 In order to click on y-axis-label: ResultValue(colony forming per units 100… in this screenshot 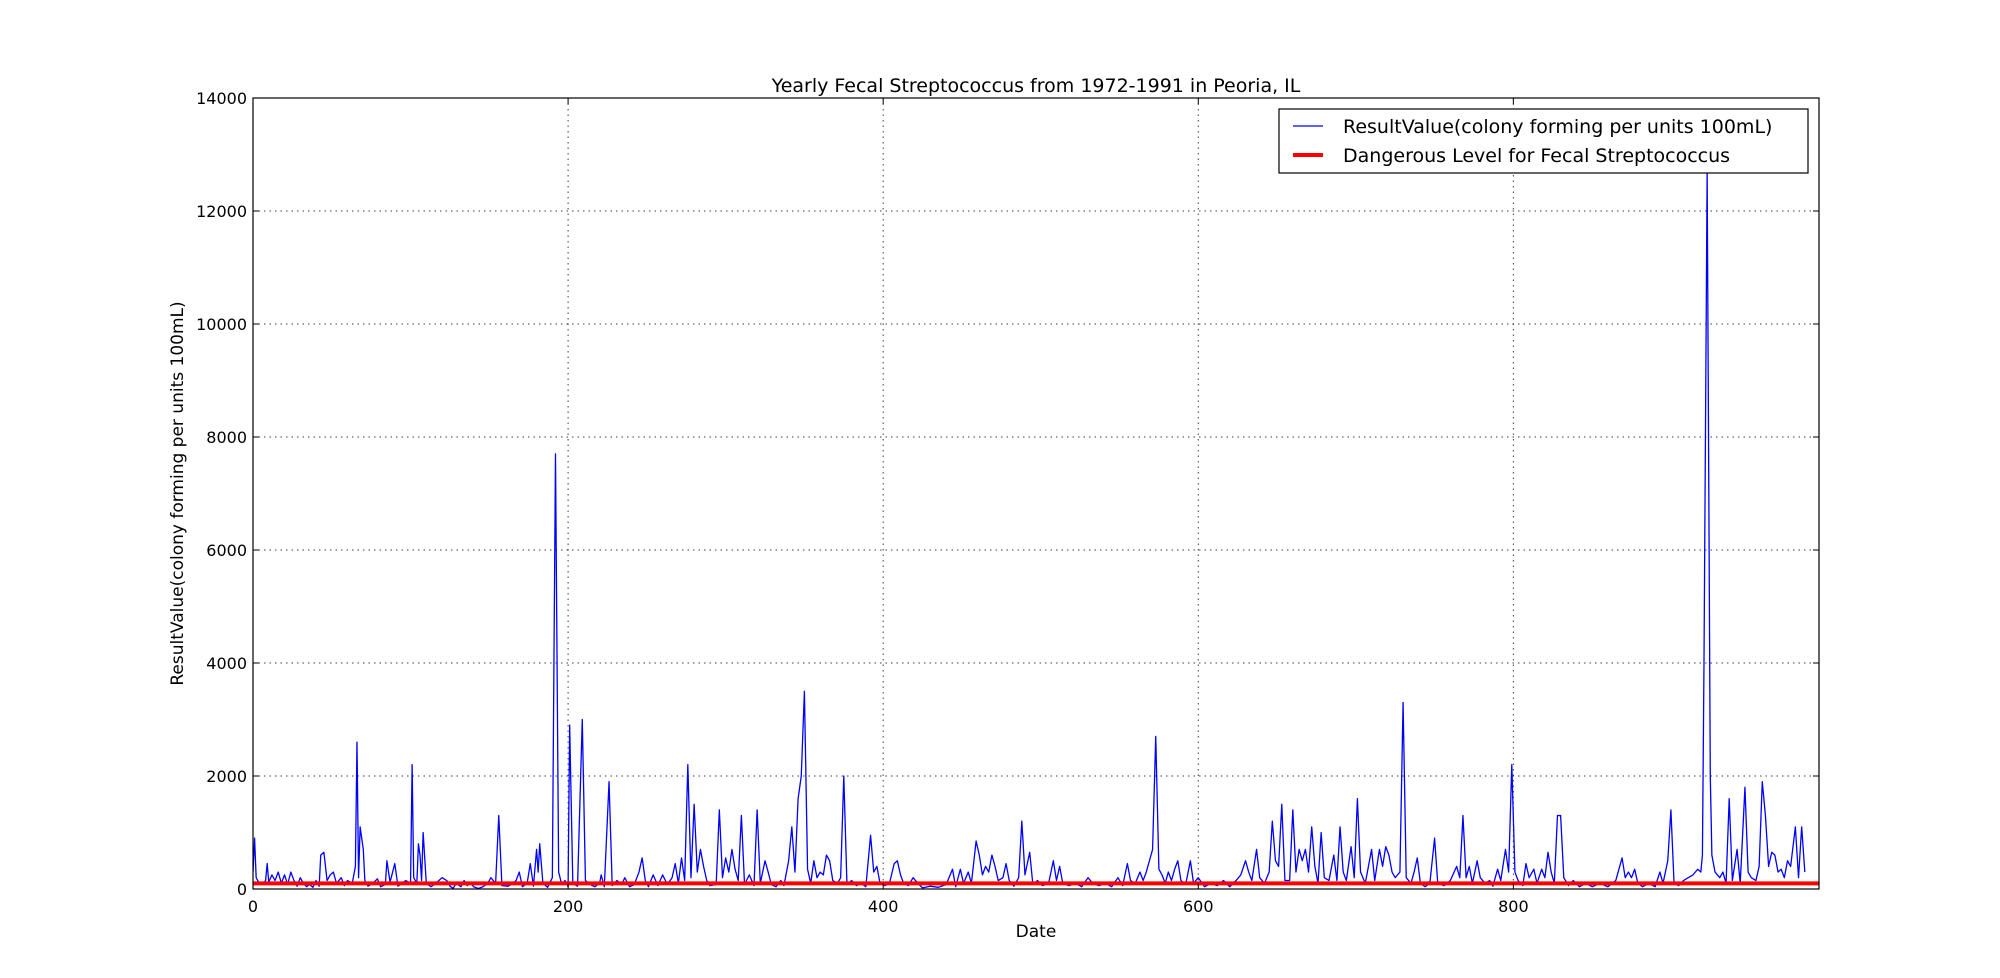, I will do `click(178, 493)`.